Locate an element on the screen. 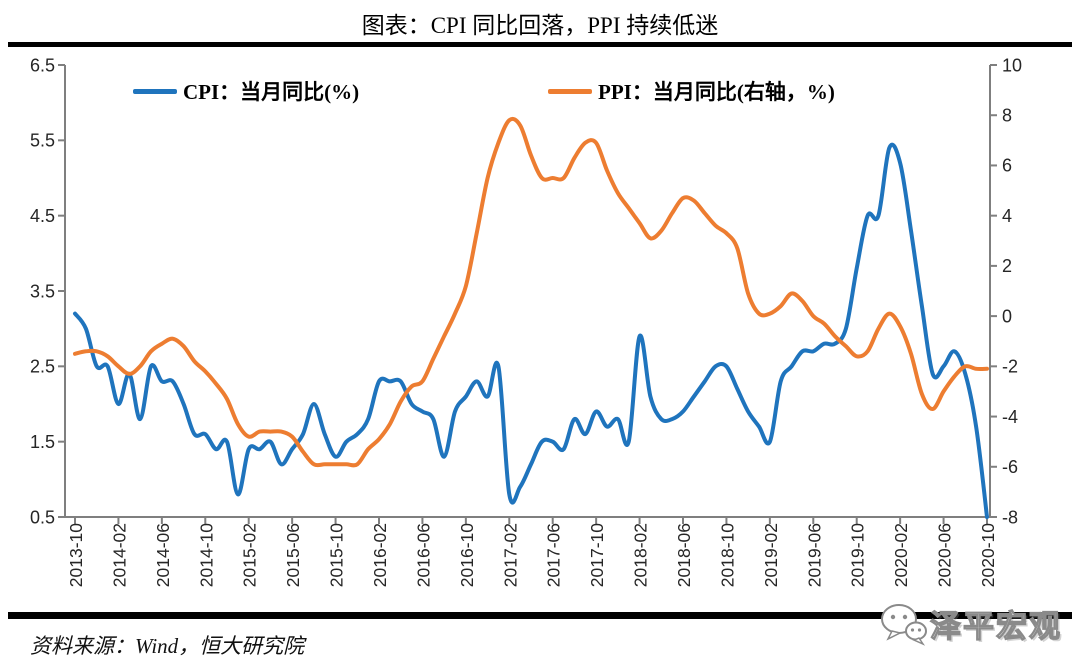  chart-title: 图表：CPI 同比回落，PPI 持续低迷 is located at coordinates (540, 25).